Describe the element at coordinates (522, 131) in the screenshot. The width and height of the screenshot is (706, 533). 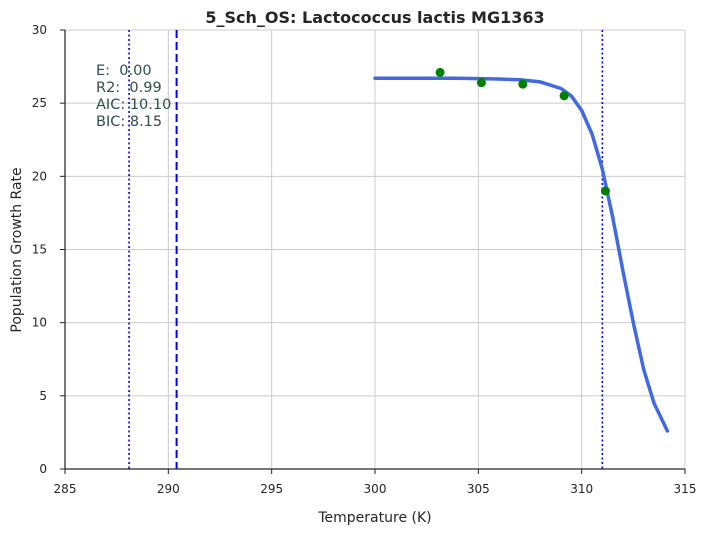
I see `data-points` at that location.